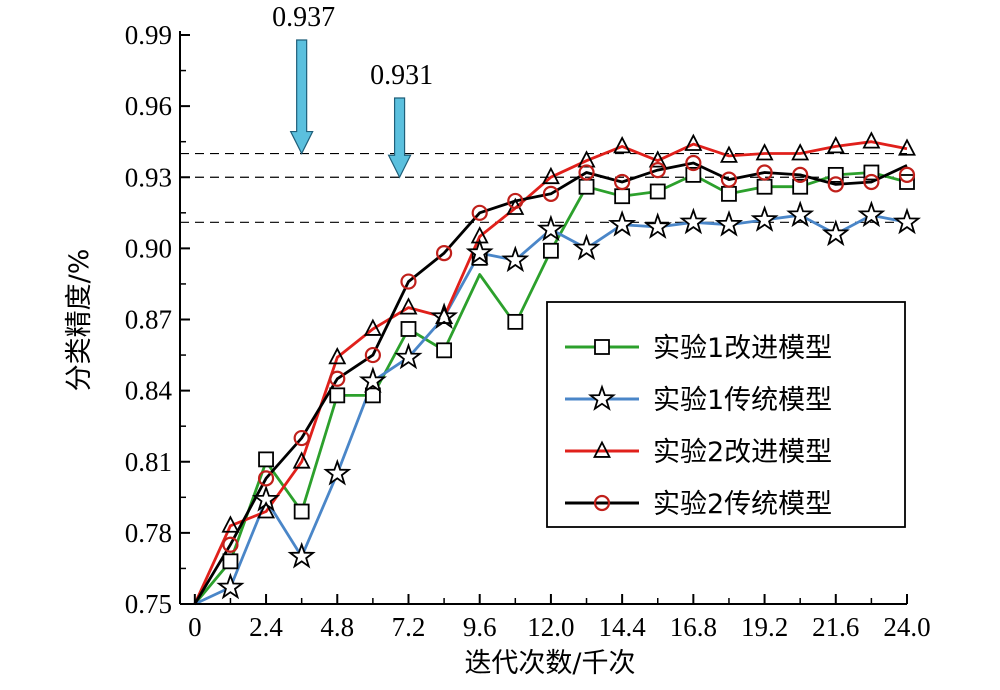  I want to click on annotations: 0.937 0.931, so click(352, 90).